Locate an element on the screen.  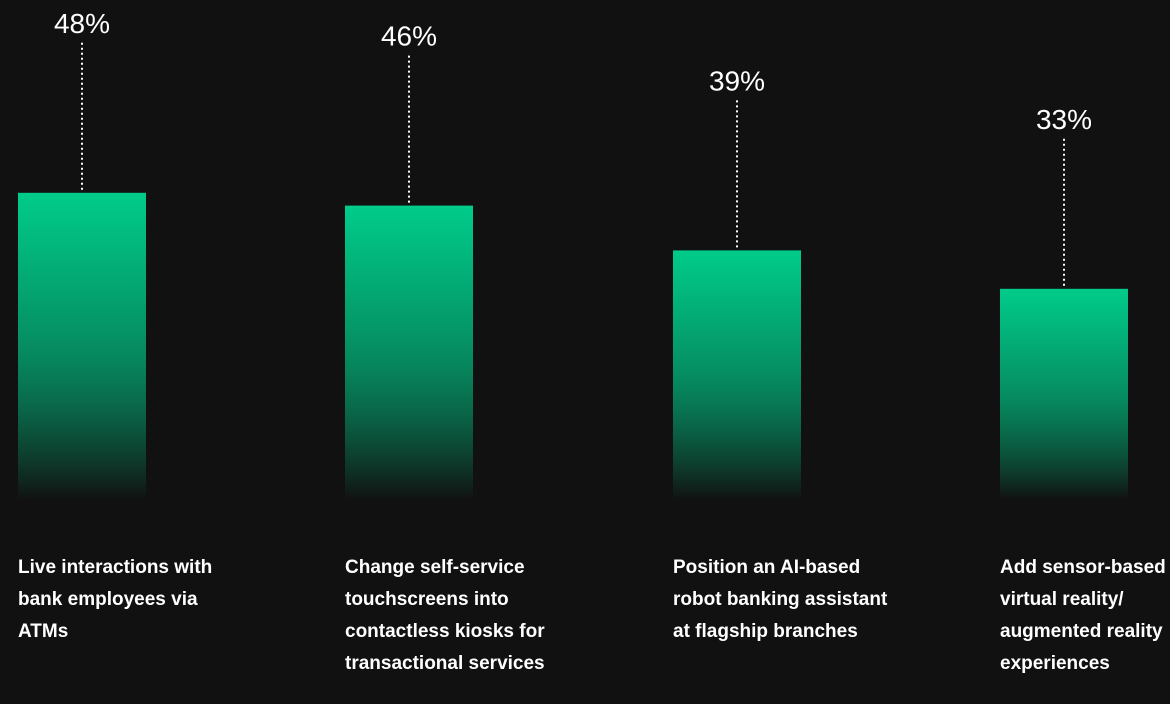
value-label-2: 46% is located at coordinates (409, 36).